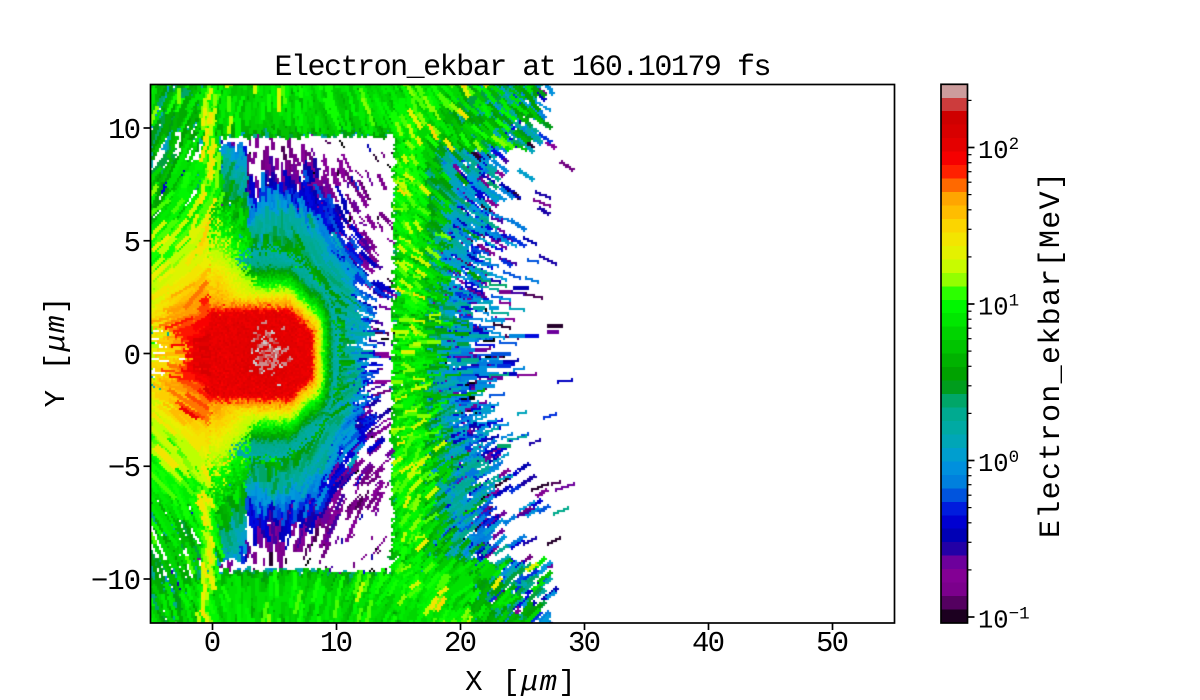 Image resolution: width=1200 pixels, height=700 pixels. What do you see at coordinates (521, 682) in the screenshot?
I see `svg-text: X [μm]` at bounding box center [521, 682].